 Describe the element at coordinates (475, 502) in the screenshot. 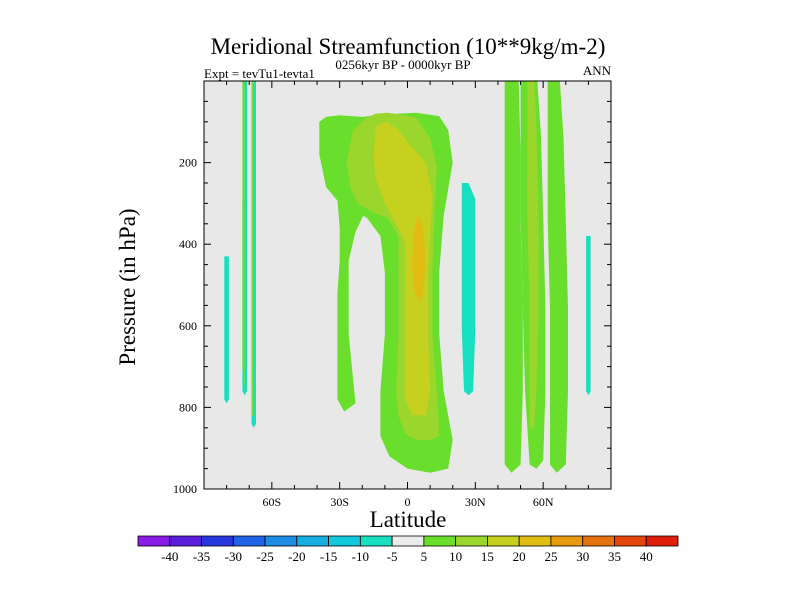

I see `x-tick-label: 30N` at that location.